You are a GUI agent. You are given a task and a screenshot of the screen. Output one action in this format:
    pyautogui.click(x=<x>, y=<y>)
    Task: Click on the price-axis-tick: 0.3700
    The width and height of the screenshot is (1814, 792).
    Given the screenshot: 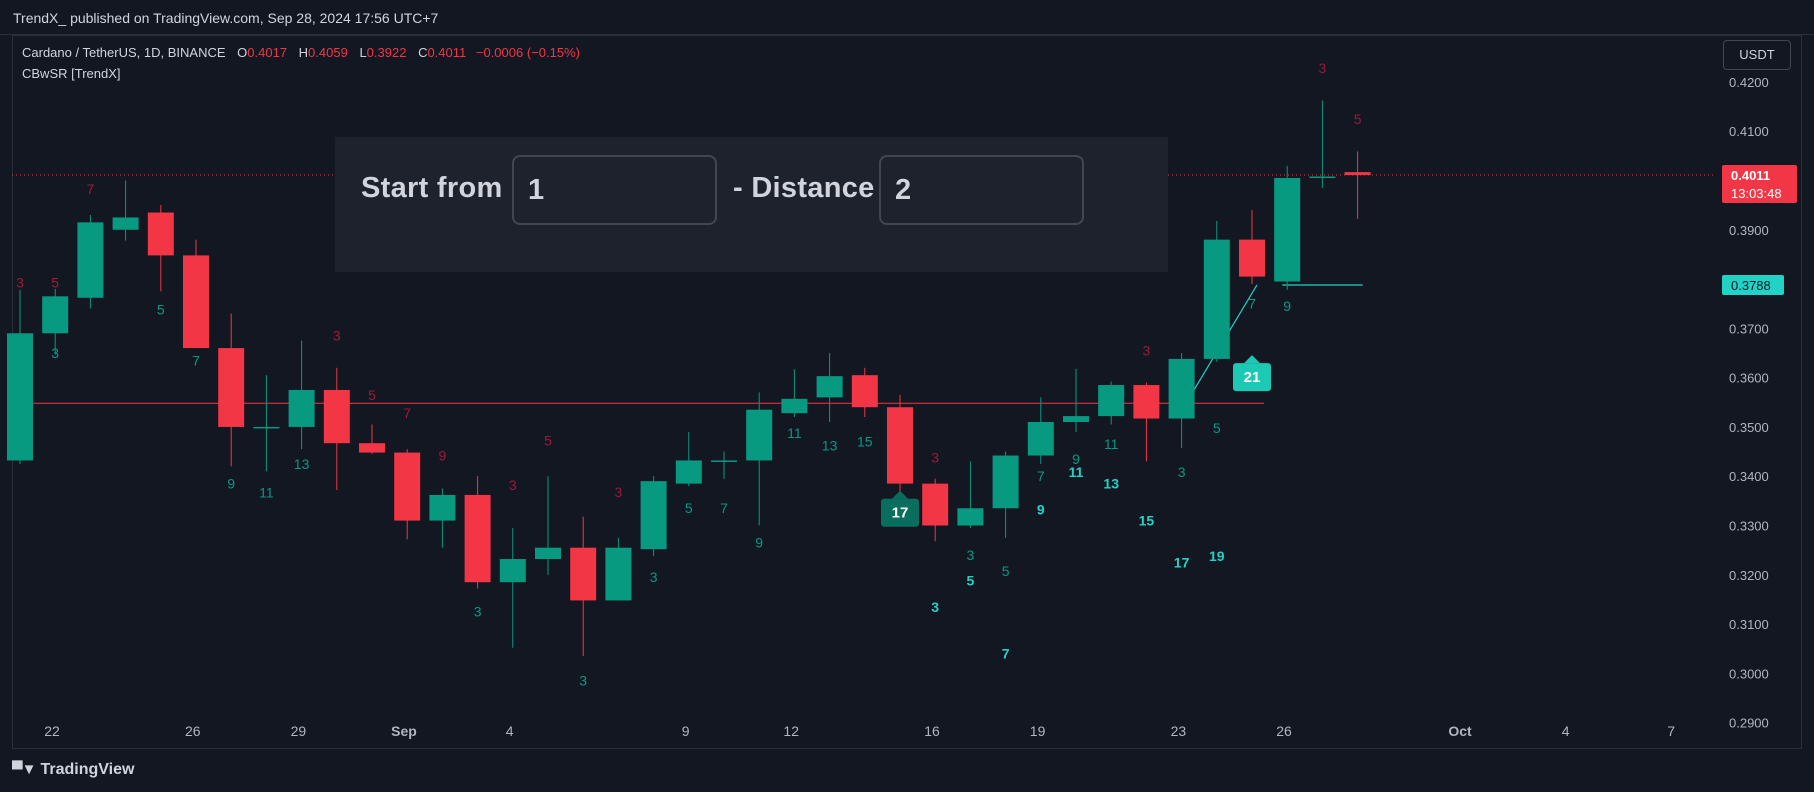 What is the action you would take?
    pyautogui.click(x=1749, y=328)
    